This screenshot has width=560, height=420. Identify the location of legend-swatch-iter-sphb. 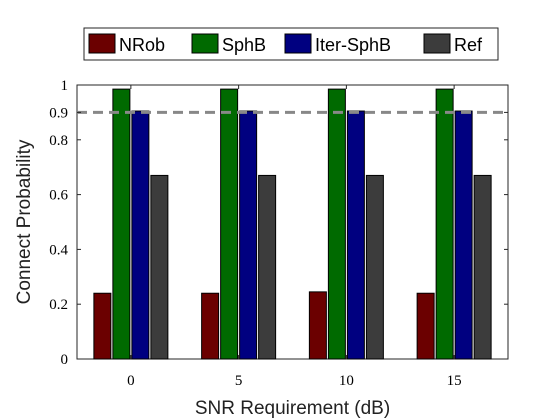
(298, 43).